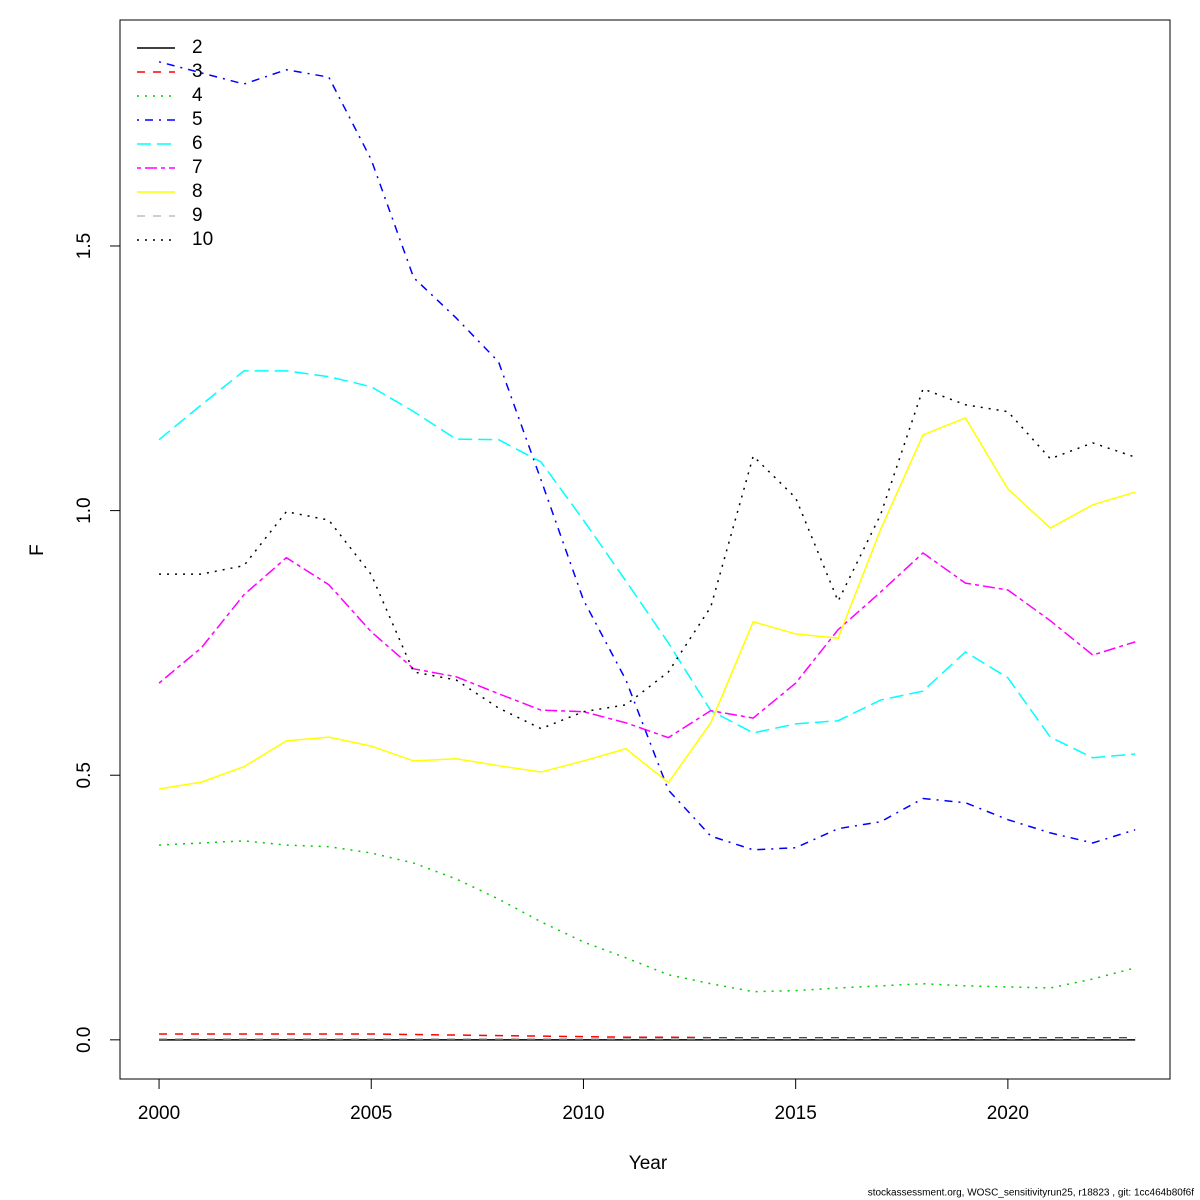  I want to click on y-tick-label: 1.0, so click(84, 510).